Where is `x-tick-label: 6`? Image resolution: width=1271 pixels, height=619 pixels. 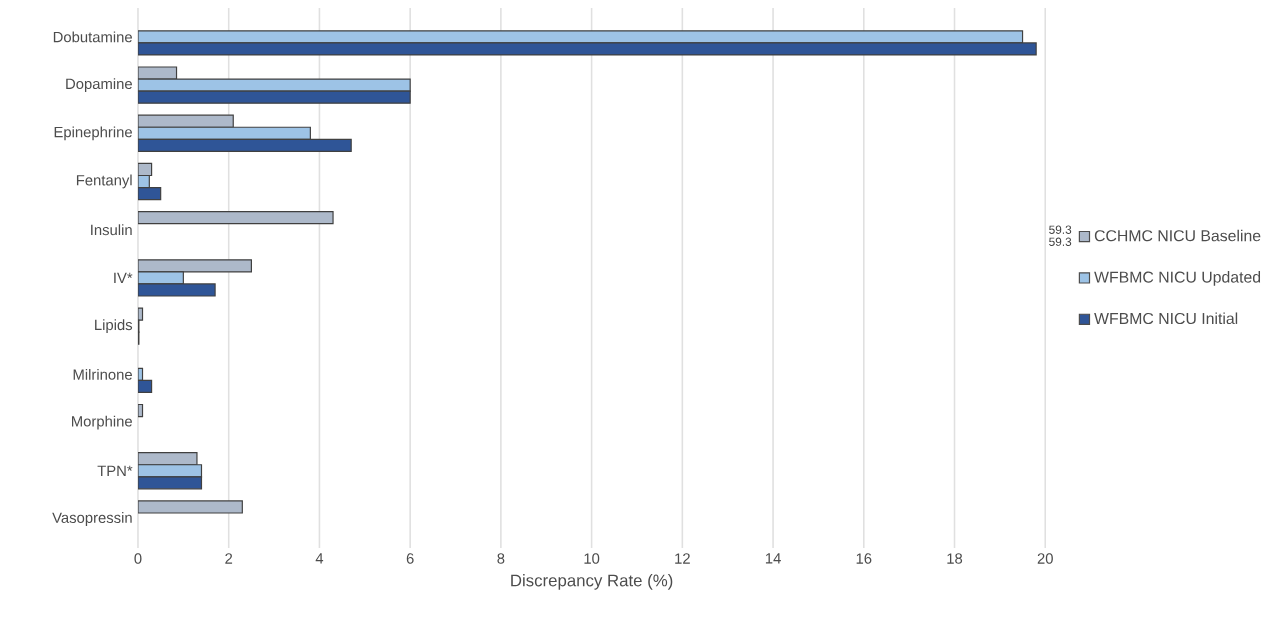
x-tick-label: 6 is located at coordinates (410, 558).